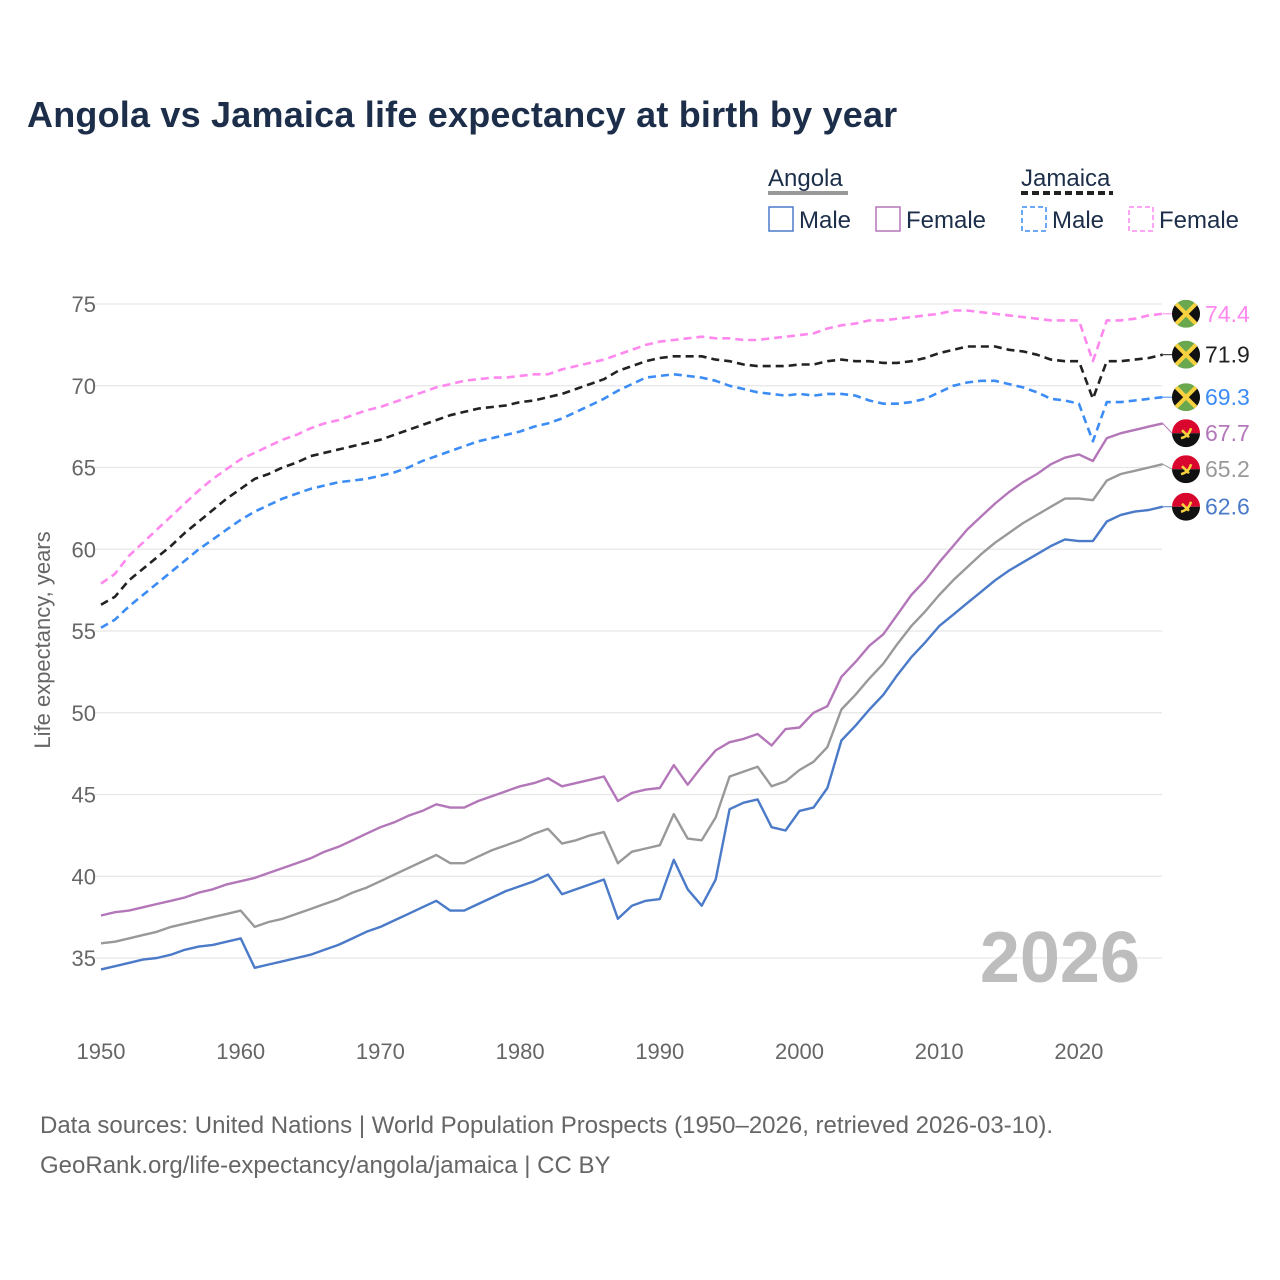 This screenshot has height=1280, width=1280. What do you see at coordinates (805, 178) in the screenshot?
I see `legend-group-angola: Angola` at bounding box center [805, 178].